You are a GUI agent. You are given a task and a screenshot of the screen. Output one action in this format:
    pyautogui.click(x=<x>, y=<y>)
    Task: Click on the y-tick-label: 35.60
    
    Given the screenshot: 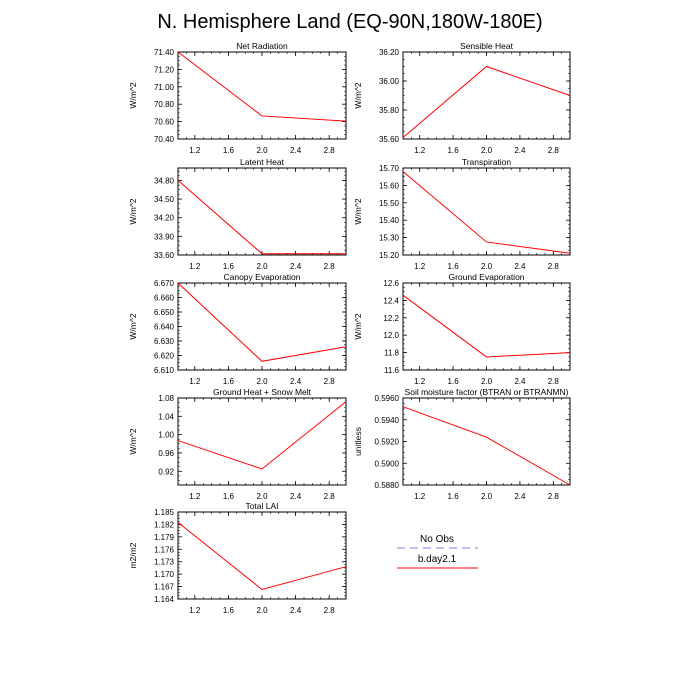 What is the action you would take?
    pyautogui.click(x=389, y=139)
    